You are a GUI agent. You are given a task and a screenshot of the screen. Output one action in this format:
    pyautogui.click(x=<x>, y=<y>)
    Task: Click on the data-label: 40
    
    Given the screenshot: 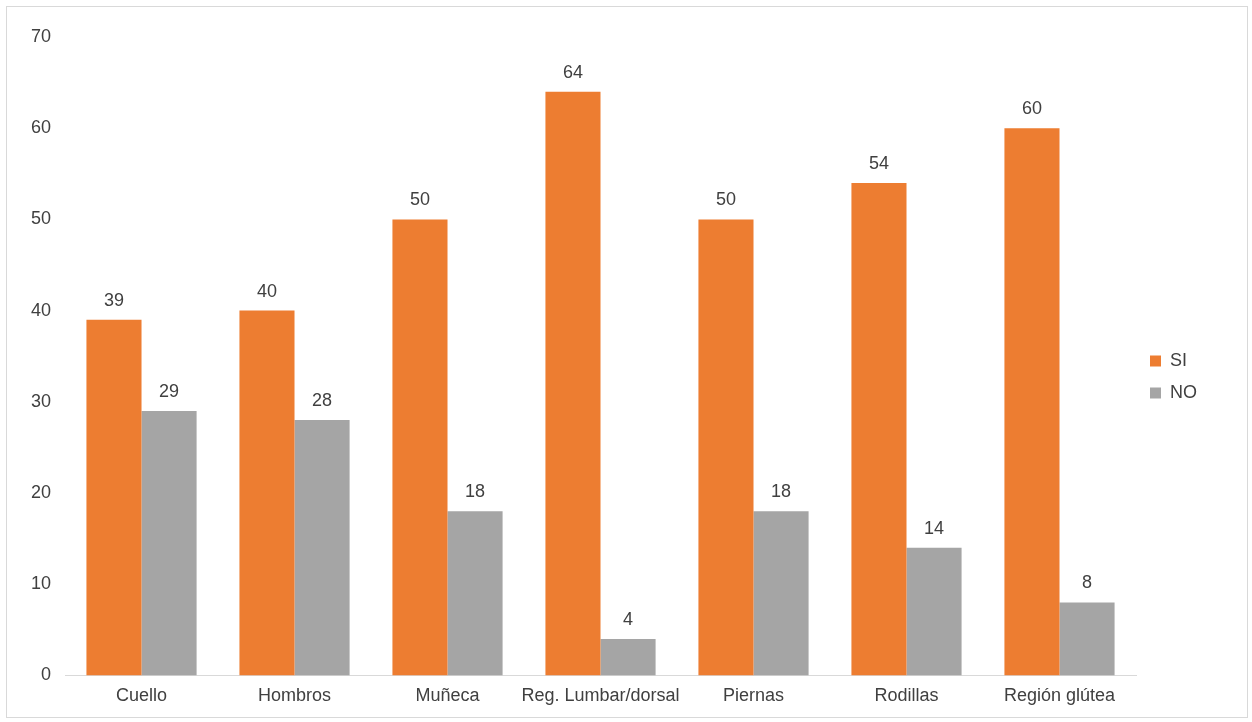 What is the action you would take?
    pyautogui.click(x=266, y=290)
    